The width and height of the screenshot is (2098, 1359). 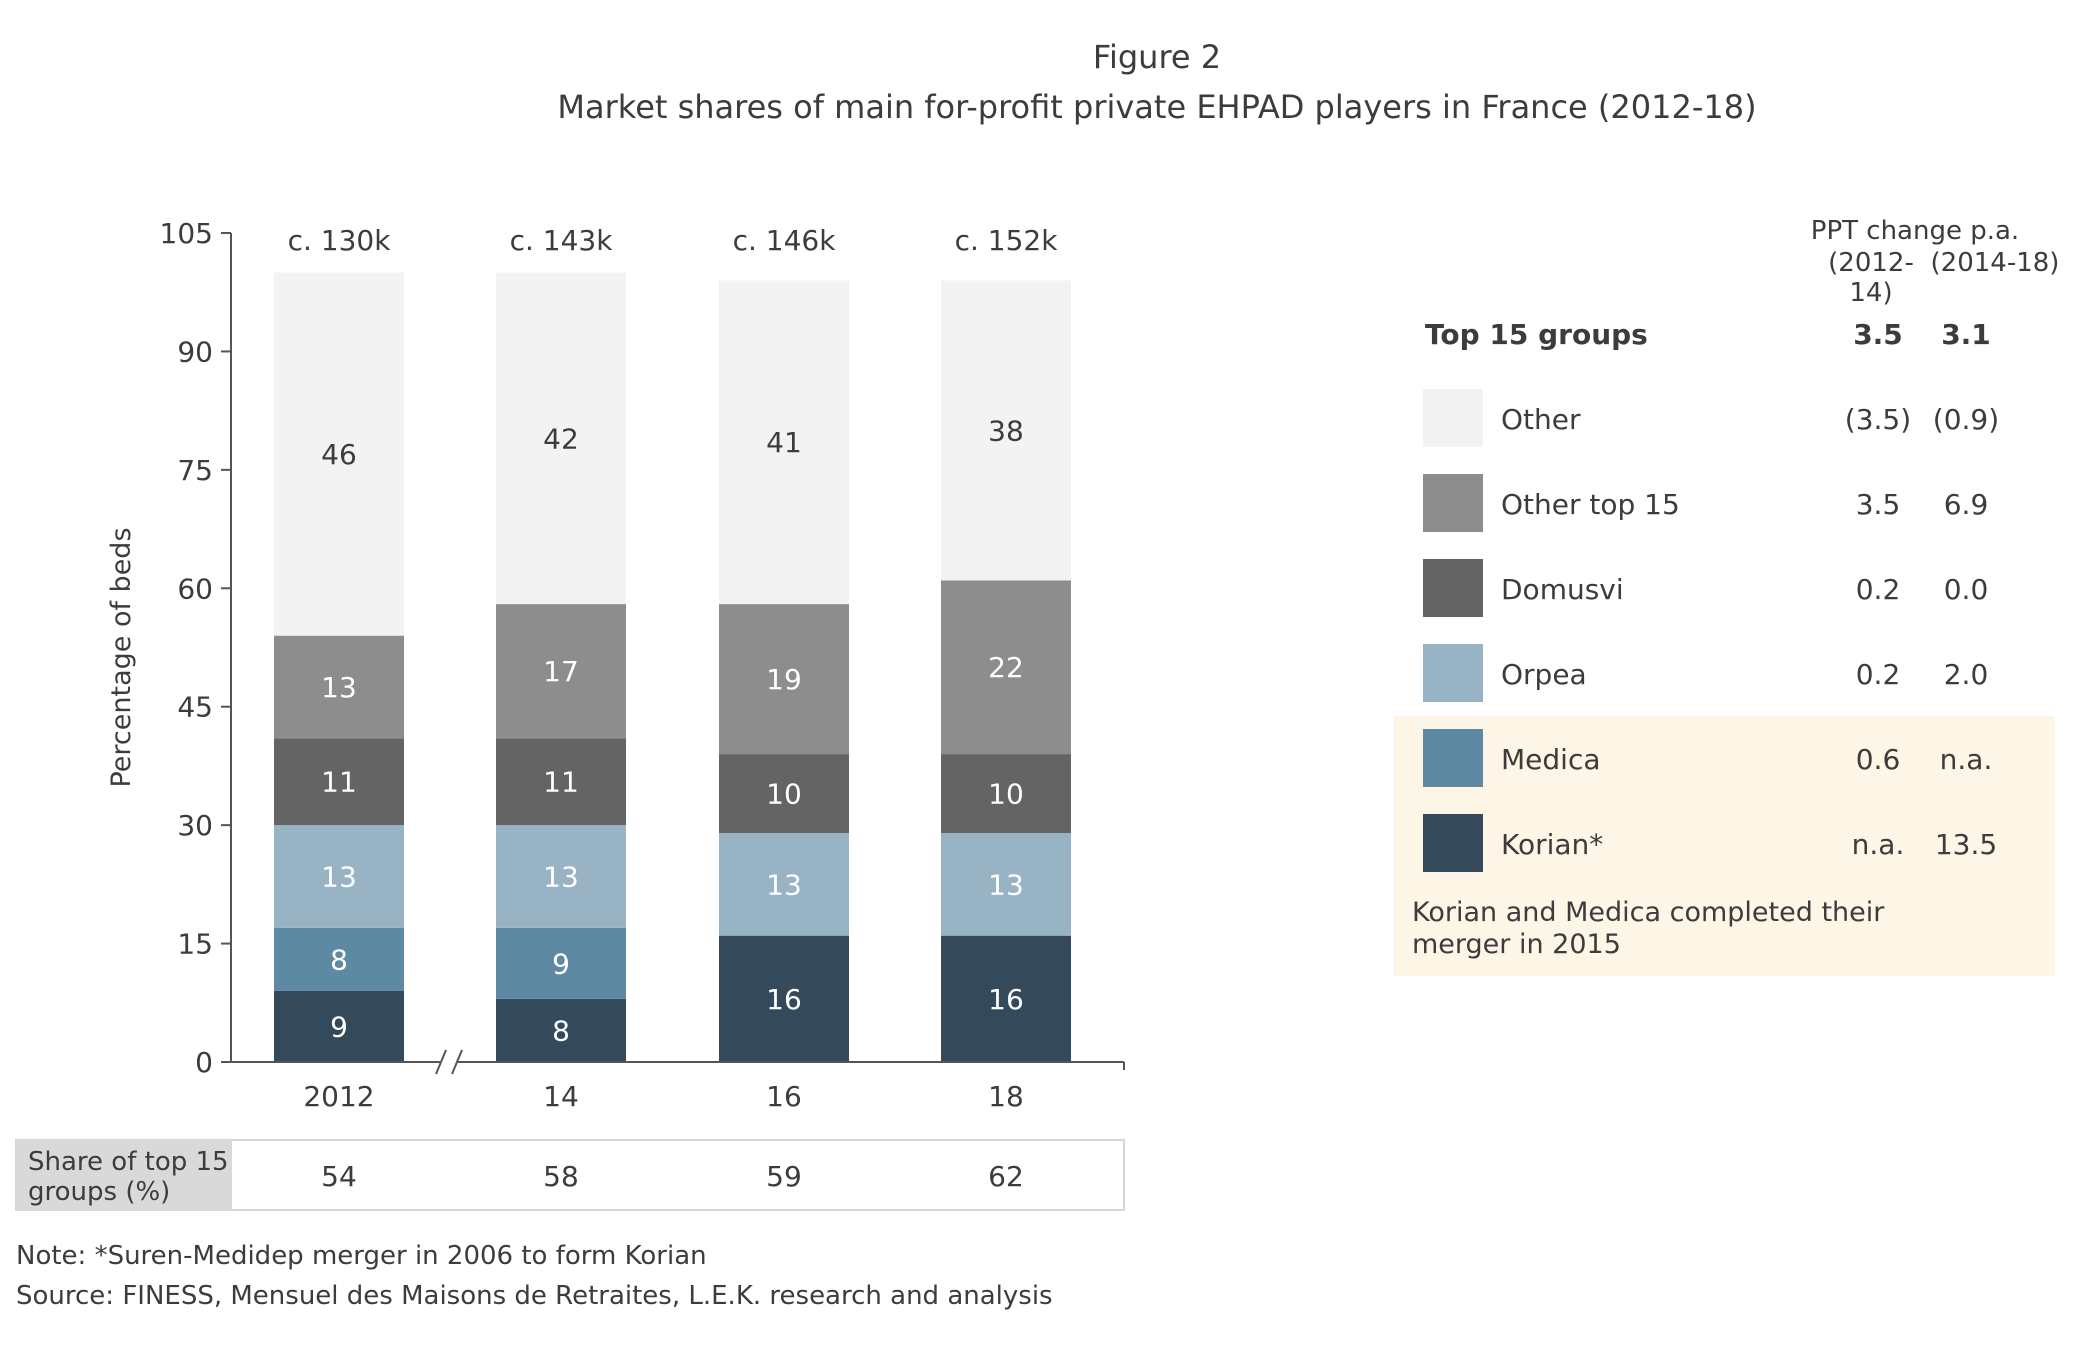 I want to click on share-table-value: 59, so click(x=784, y=1176).